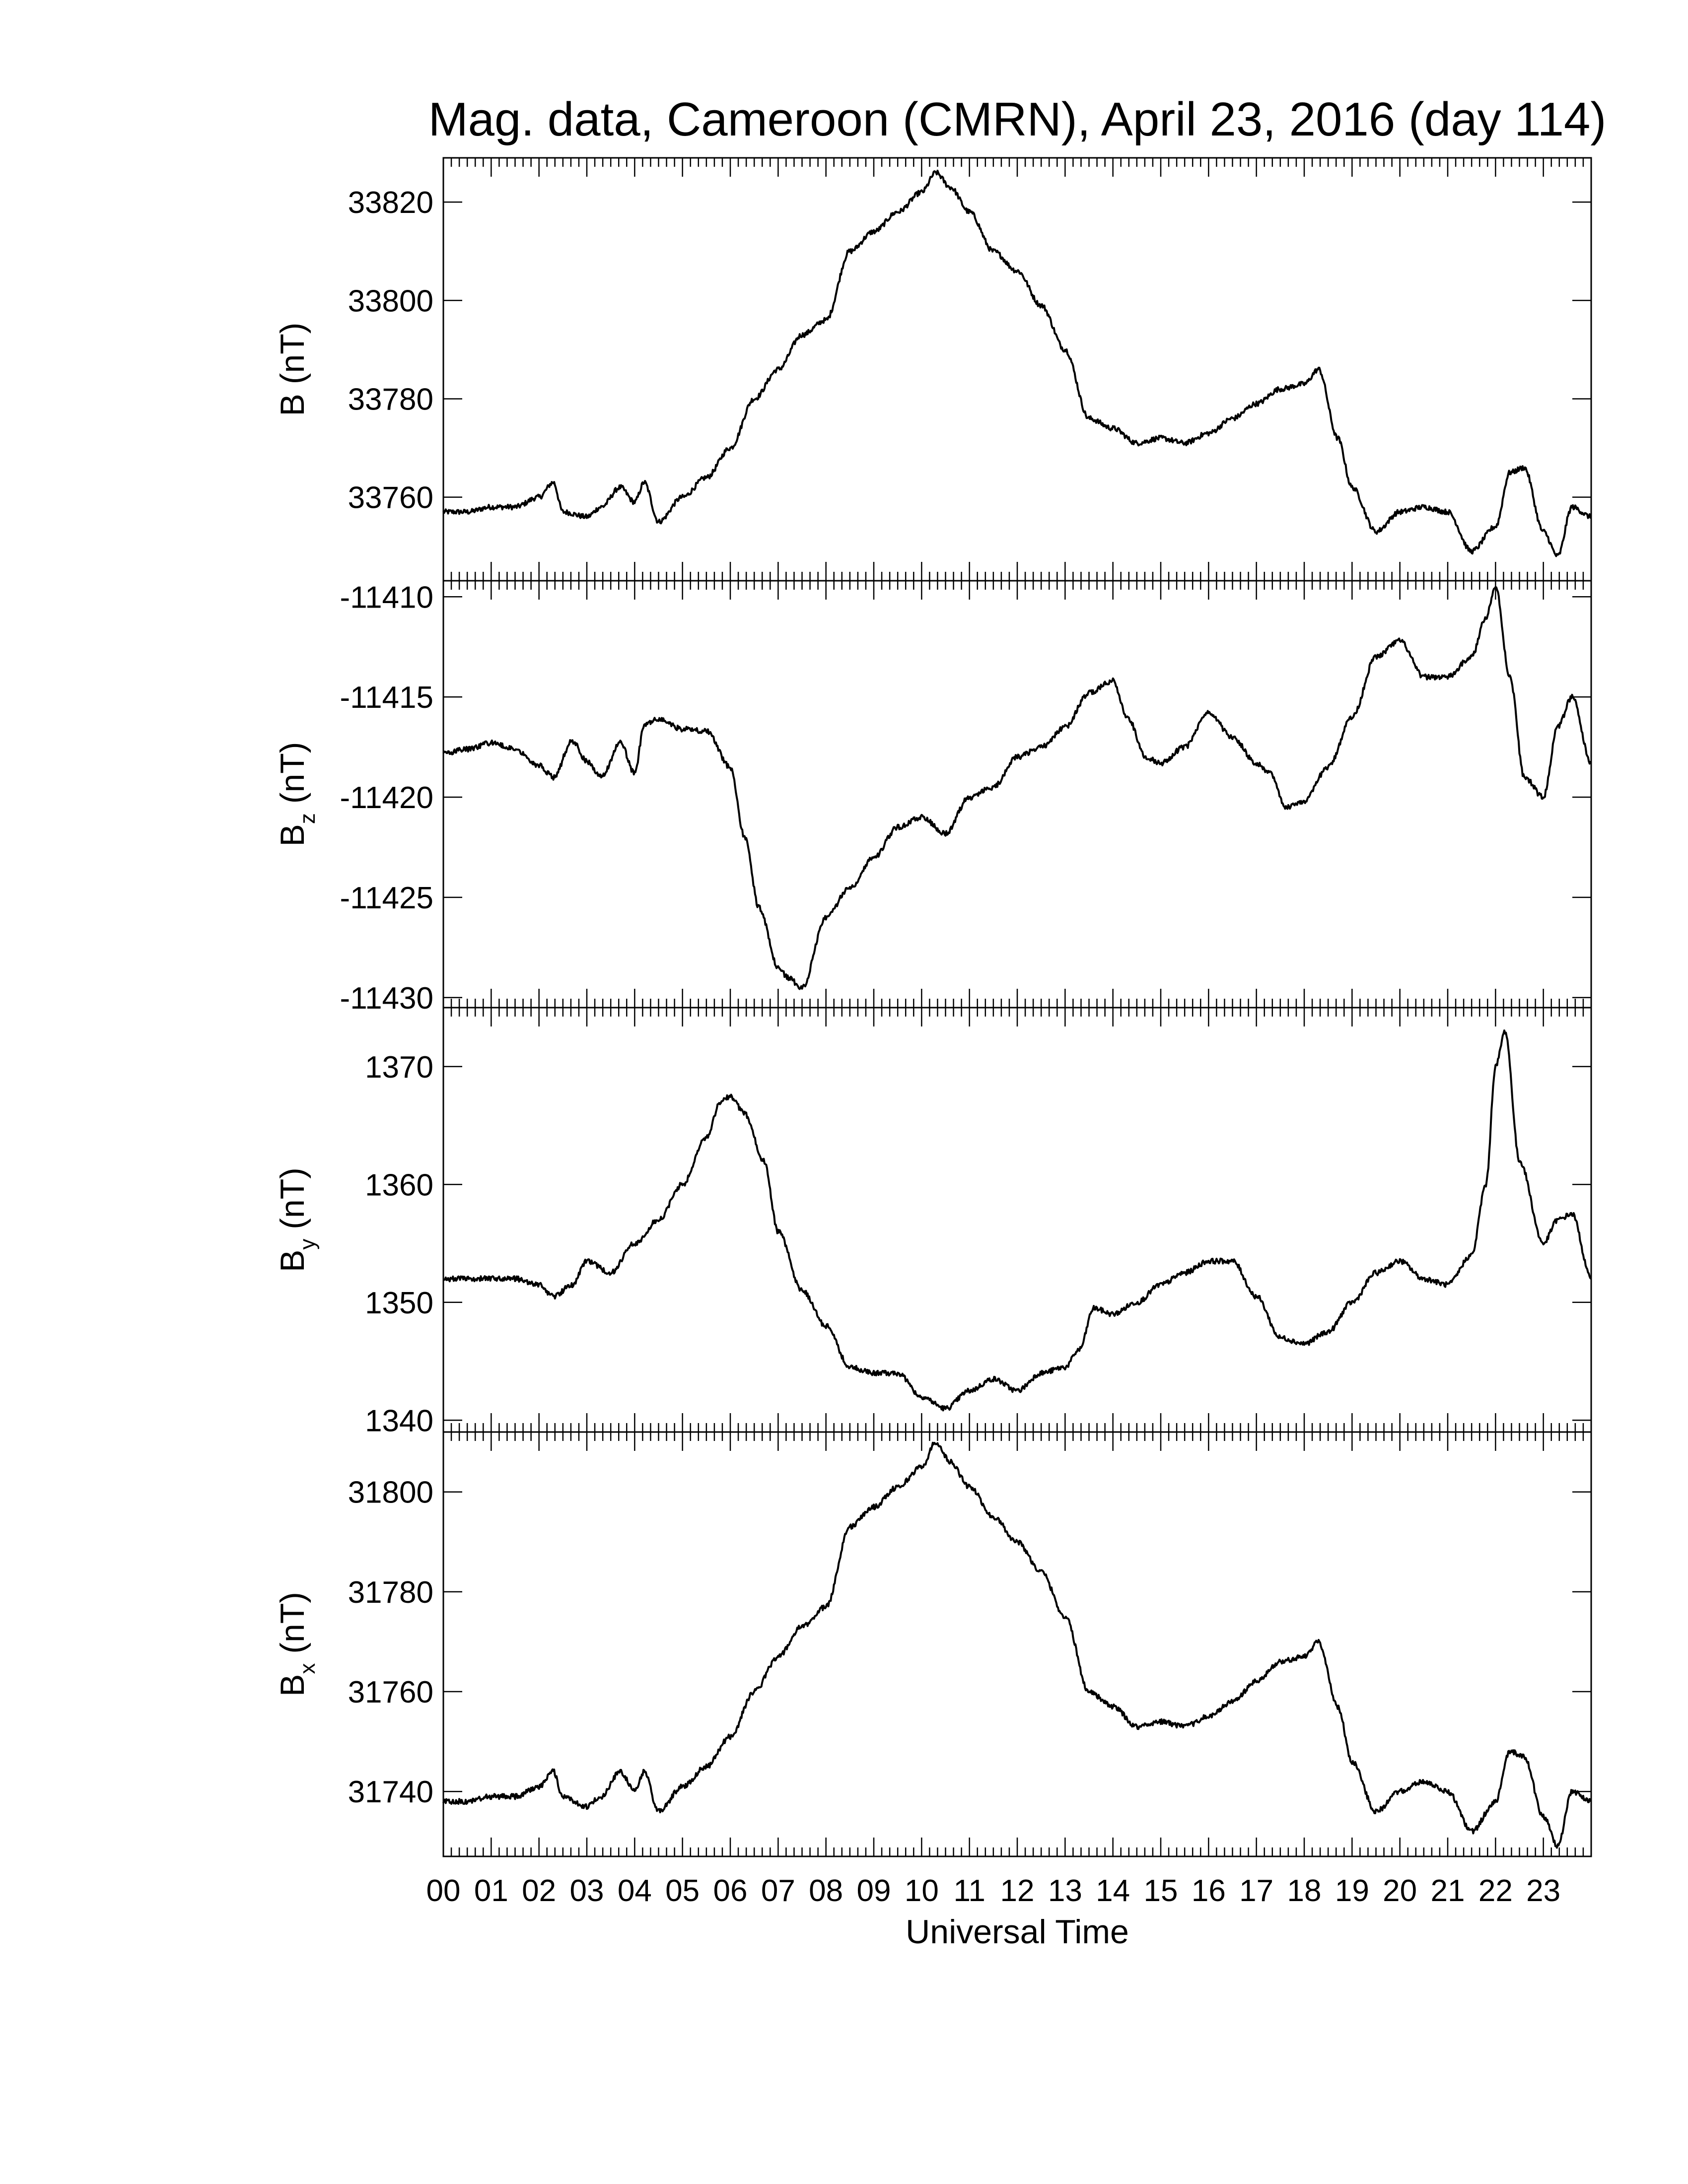 This screenshot has width=1688, height=2184. Describe the element at coordinates (922, 1891) in the screenshot. I see `x-tick-label: 10` at that location.